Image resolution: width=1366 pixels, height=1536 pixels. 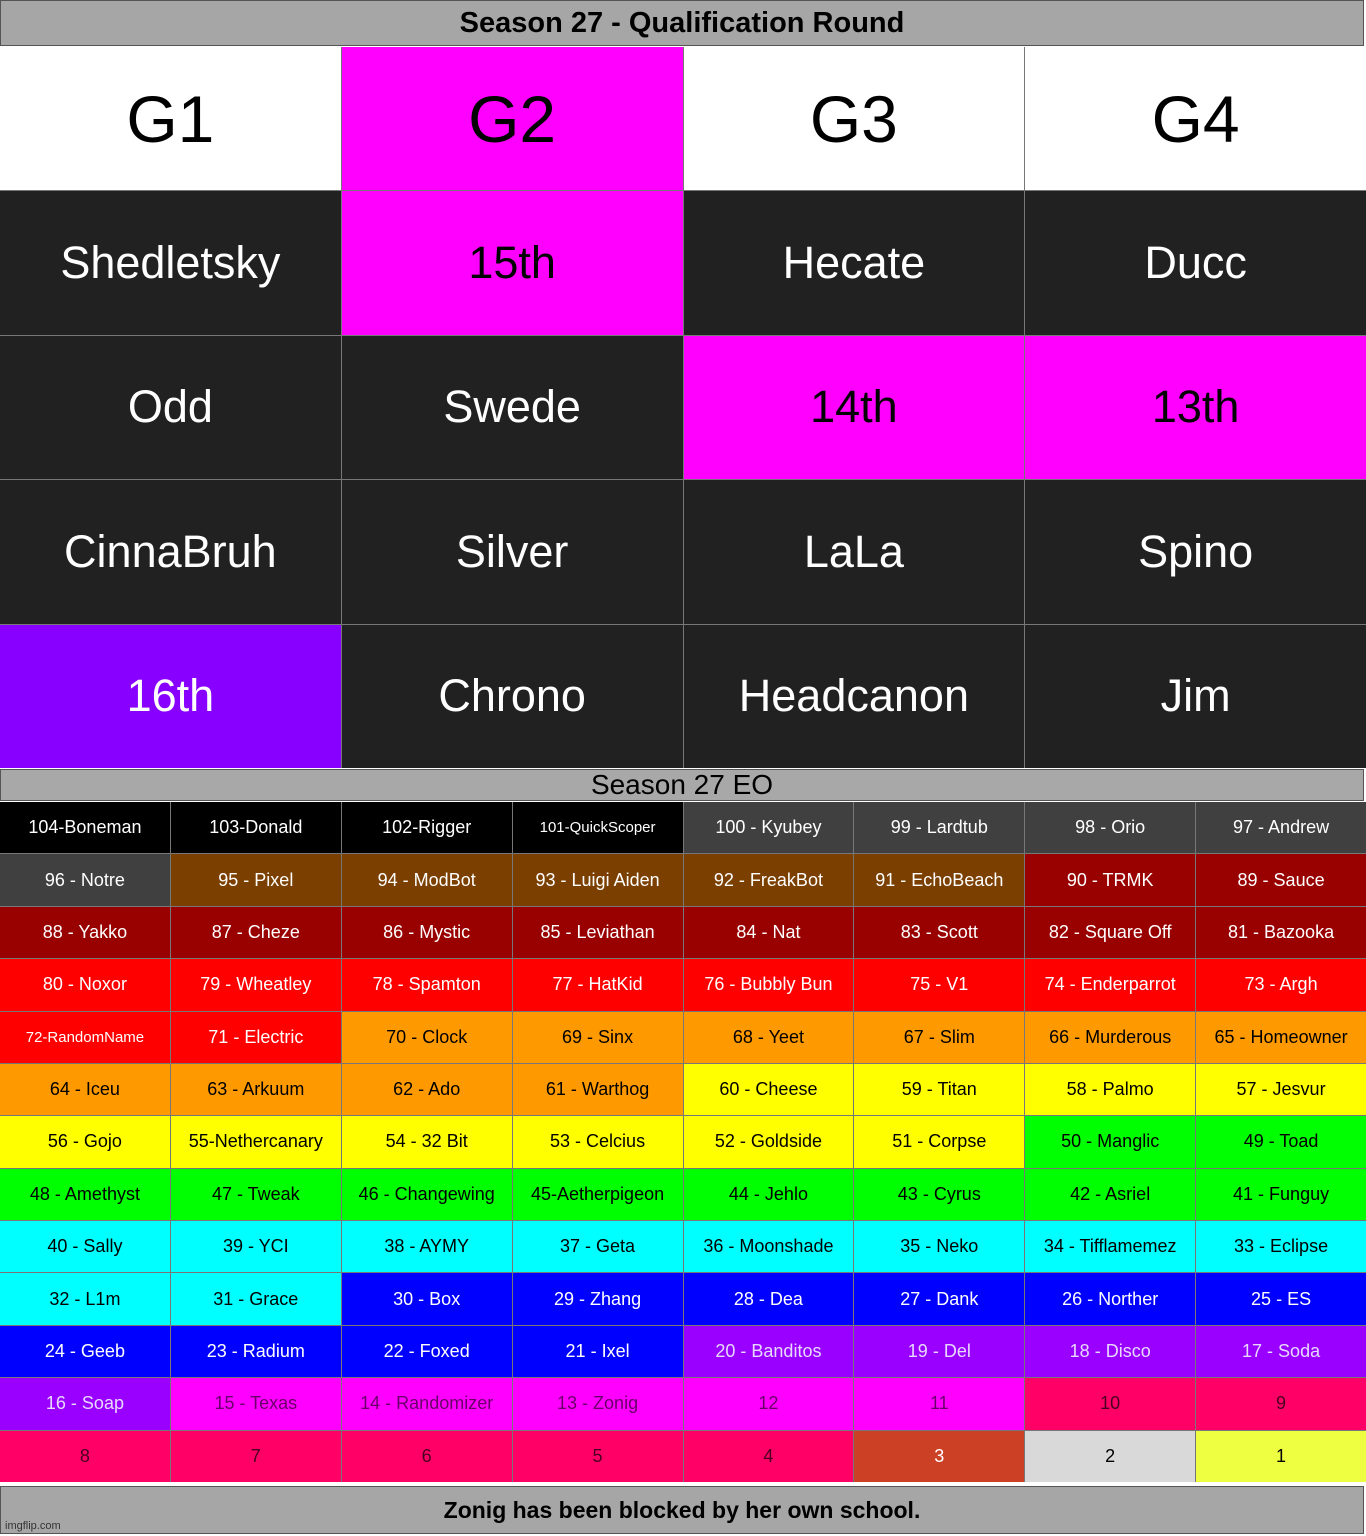 I want to click on eo-cell: 63 - Arkuum, so click(x=255, y=1089).